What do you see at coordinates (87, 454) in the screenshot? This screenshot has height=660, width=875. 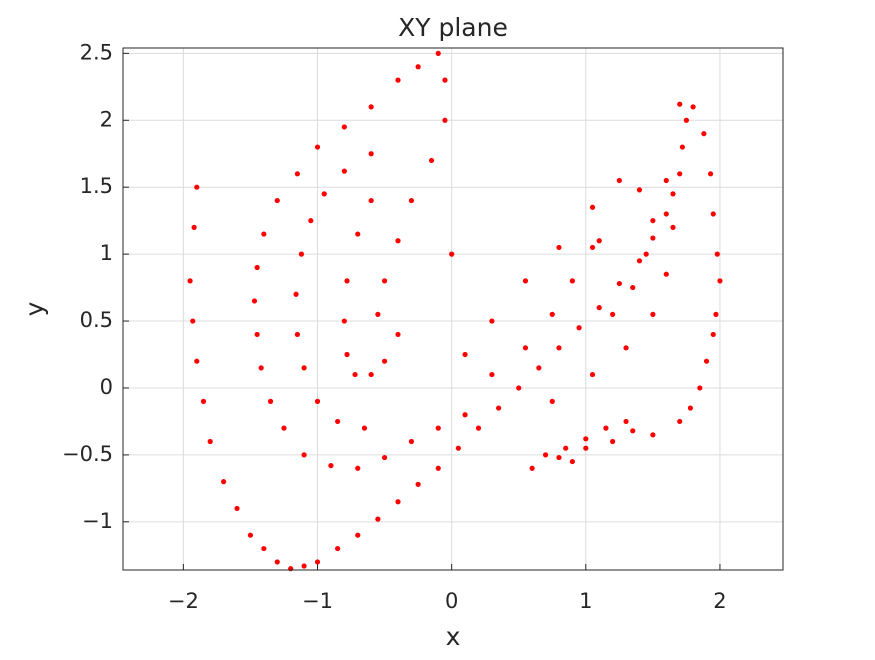 I see `y-tick-label: −0.5` at bounding box center [87, 454].